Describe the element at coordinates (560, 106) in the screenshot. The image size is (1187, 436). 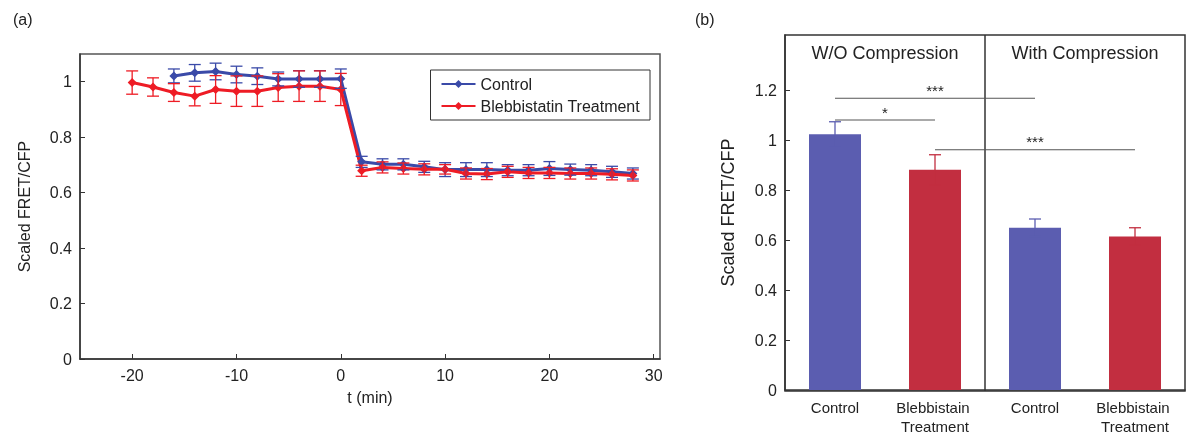
I see `legend-label: Blebbistatin Treatment` at that location.